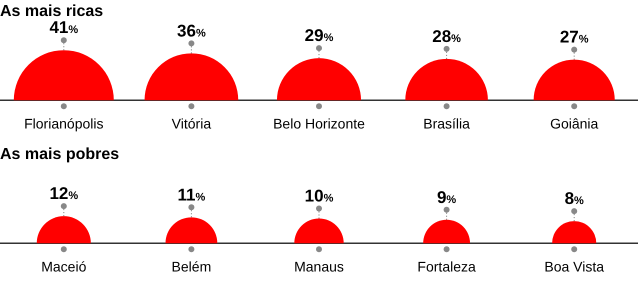 Image resolution: width=638 pixels, height=286 pixels. Describe the element at coordinates (319, 196) in the screenshot. I see `data-label: 10%` at that location.